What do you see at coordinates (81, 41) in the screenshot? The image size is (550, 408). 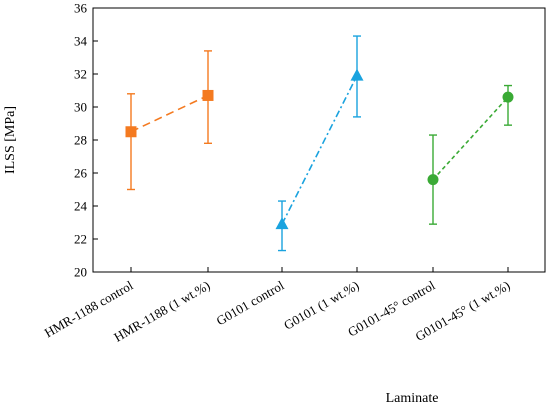 I see `y-tick-label: 34` at bounding box center [81, 41].